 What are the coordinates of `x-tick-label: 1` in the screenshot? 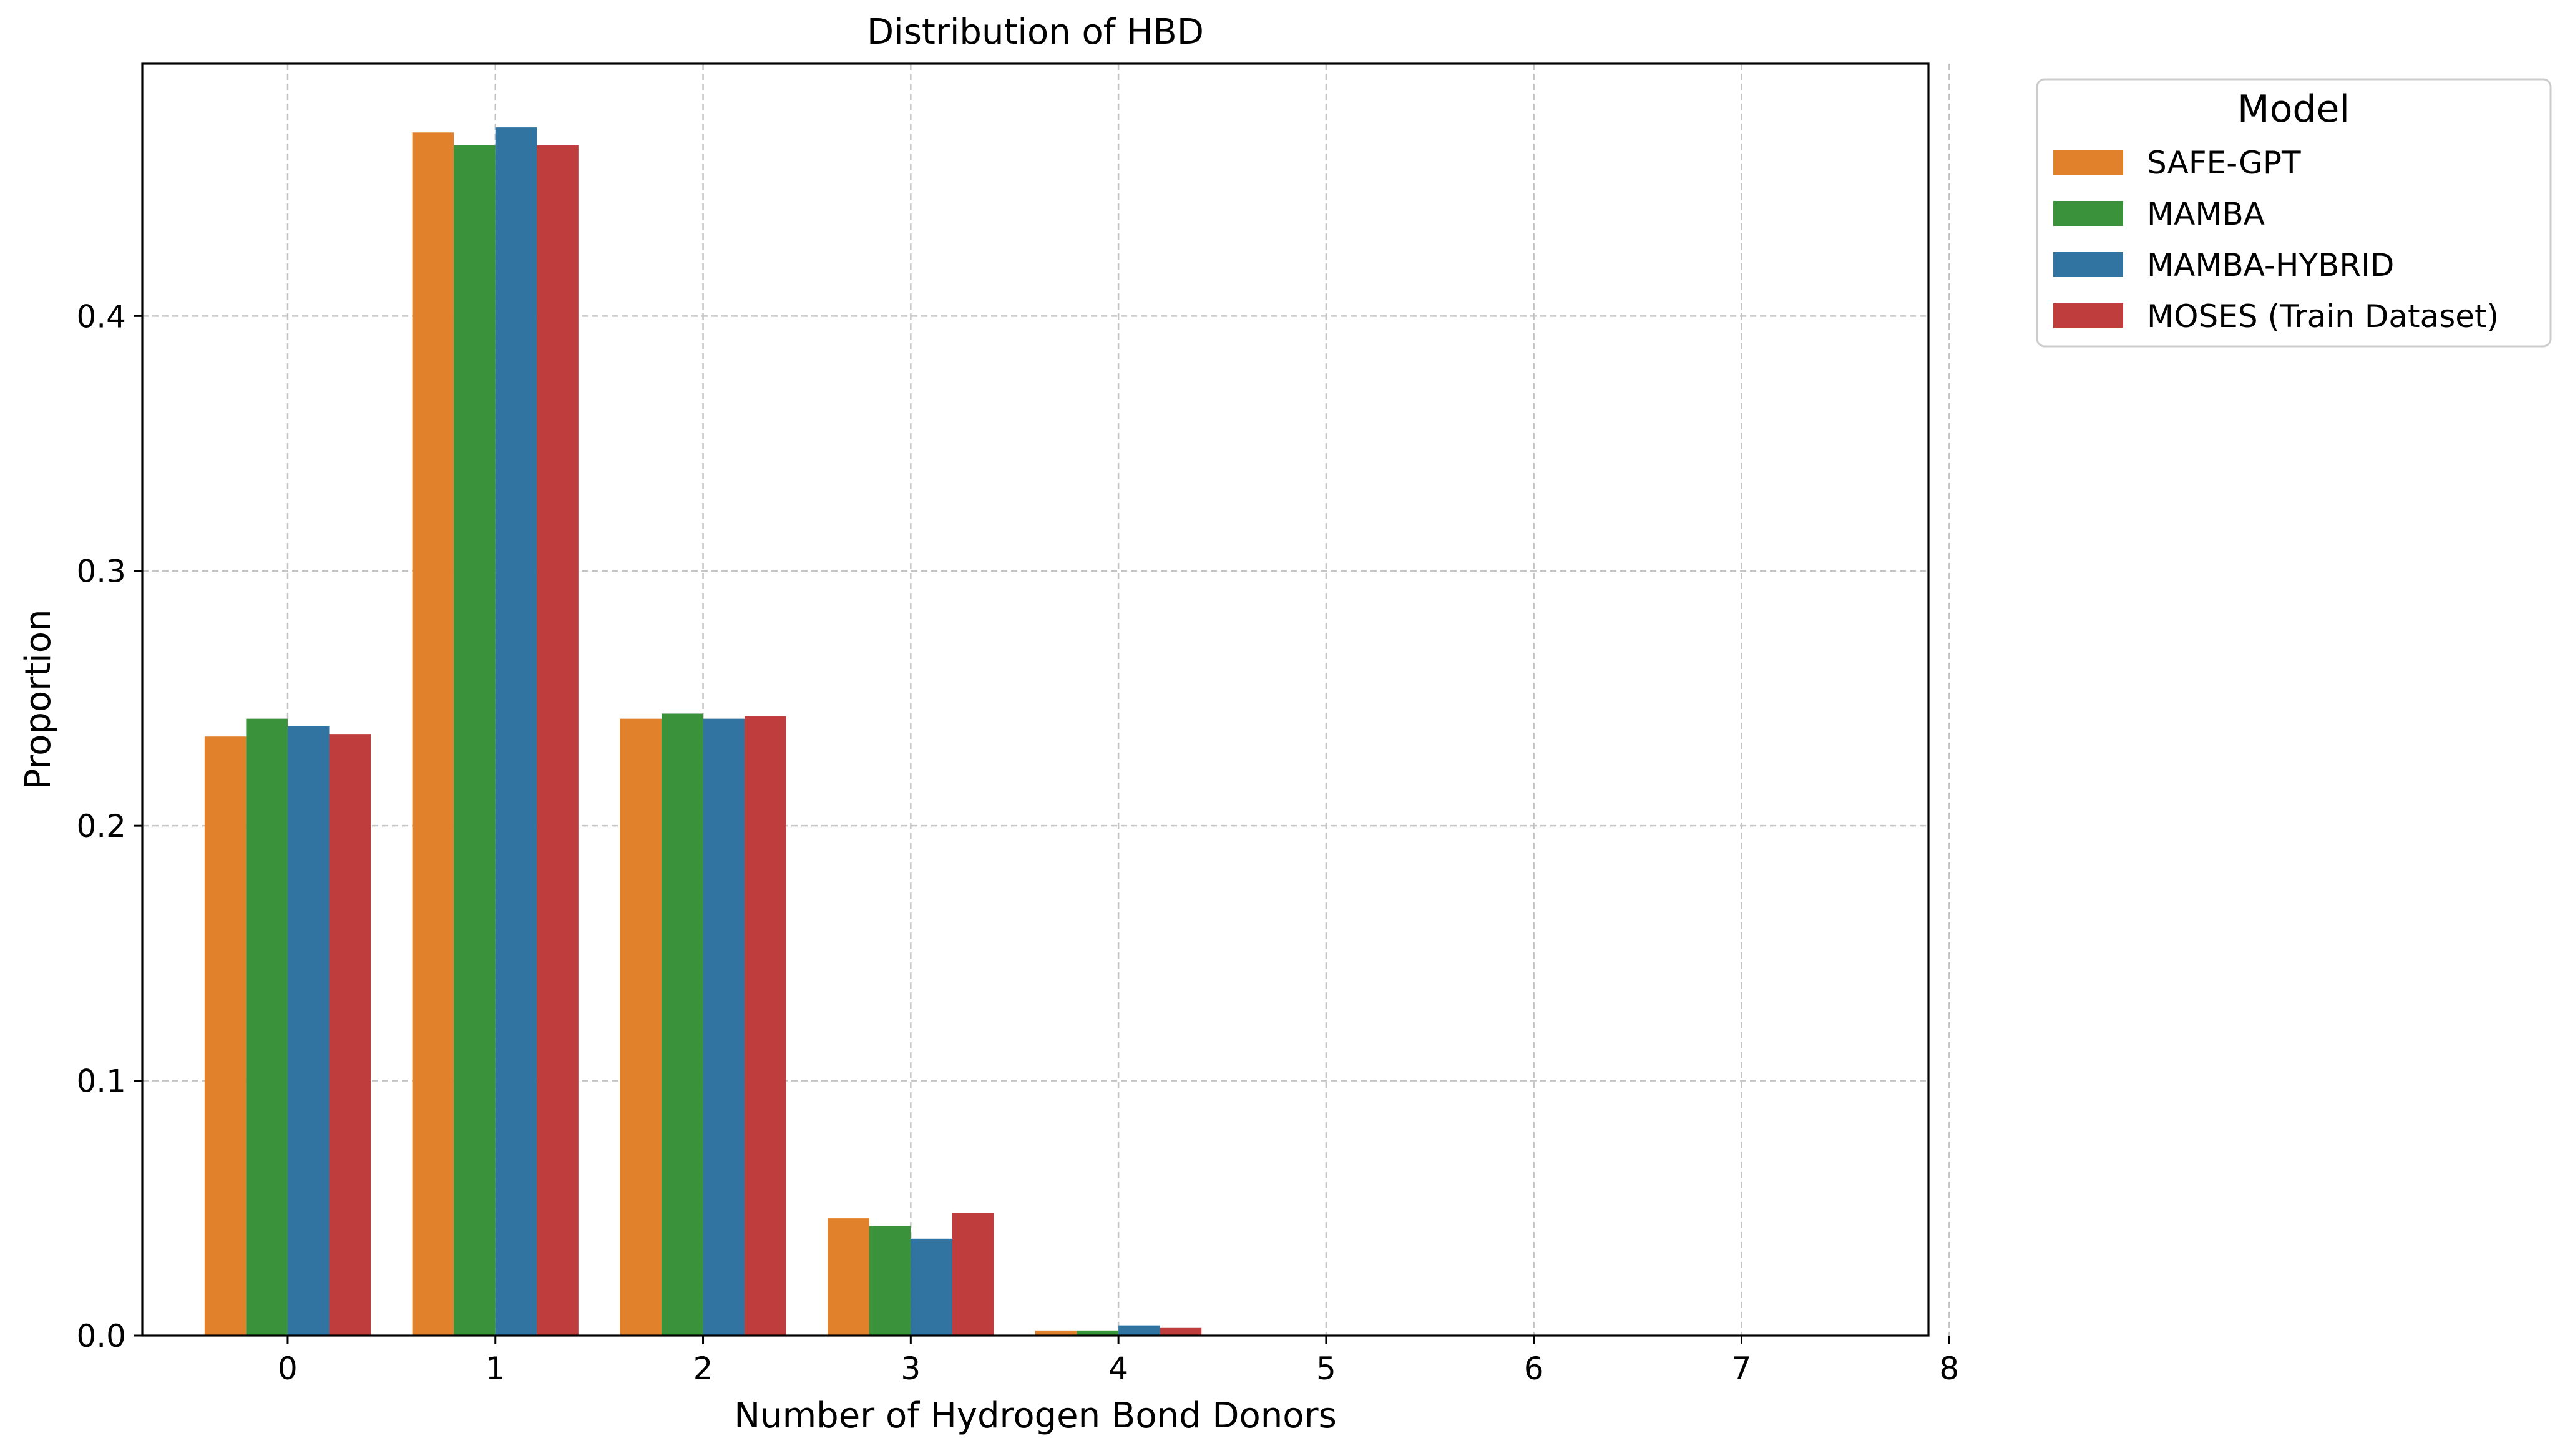 It's located at (496, 1369).